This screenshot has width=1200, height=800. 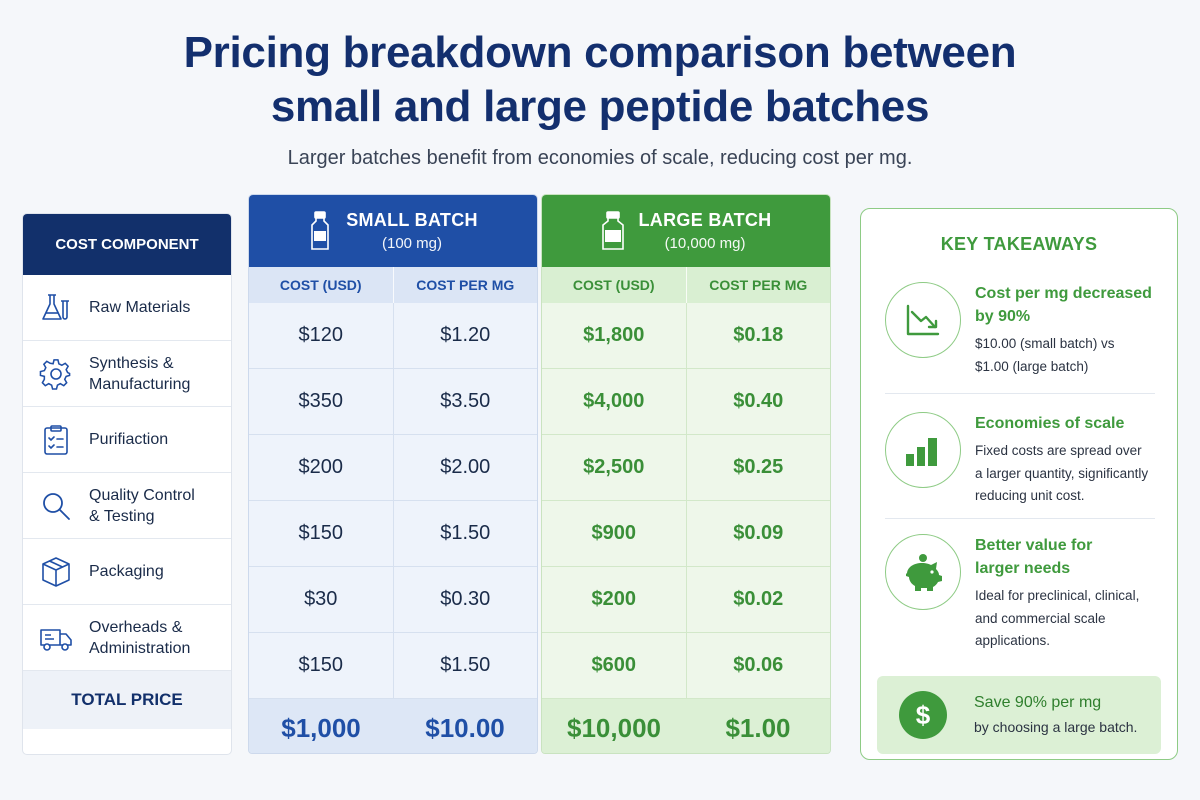 I want to click on per-mg-cell: $2.00, so click(x=465, y=467).